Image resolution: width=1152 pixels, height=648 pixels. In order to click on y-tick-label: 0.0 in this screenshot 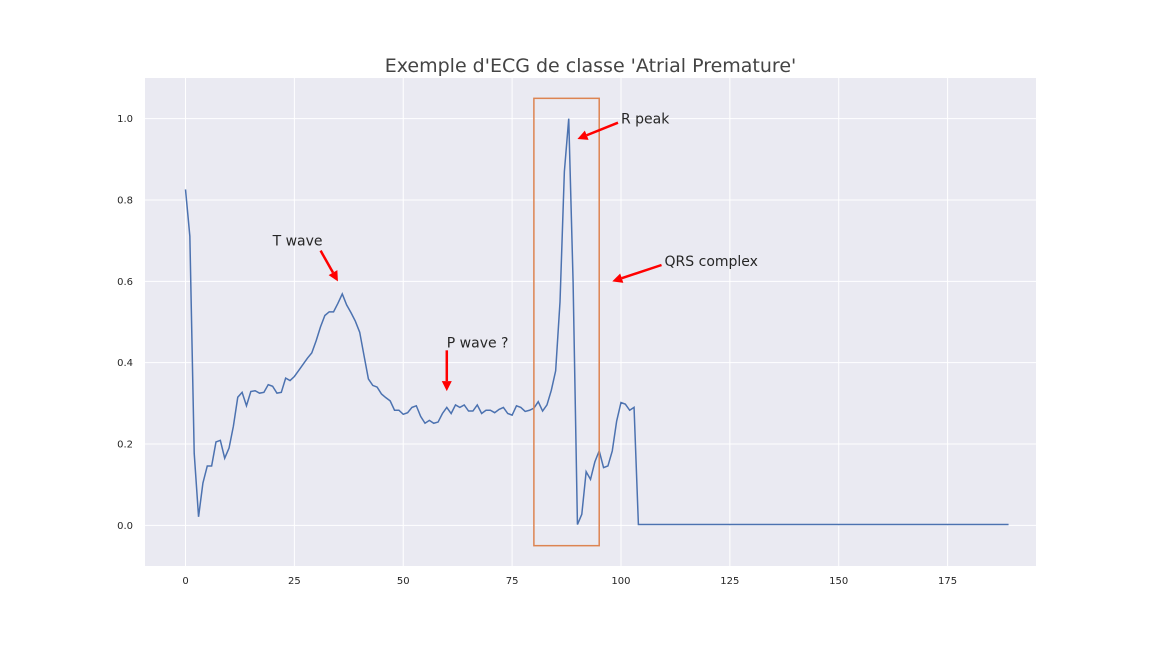, I will do `click(125, 526)`.